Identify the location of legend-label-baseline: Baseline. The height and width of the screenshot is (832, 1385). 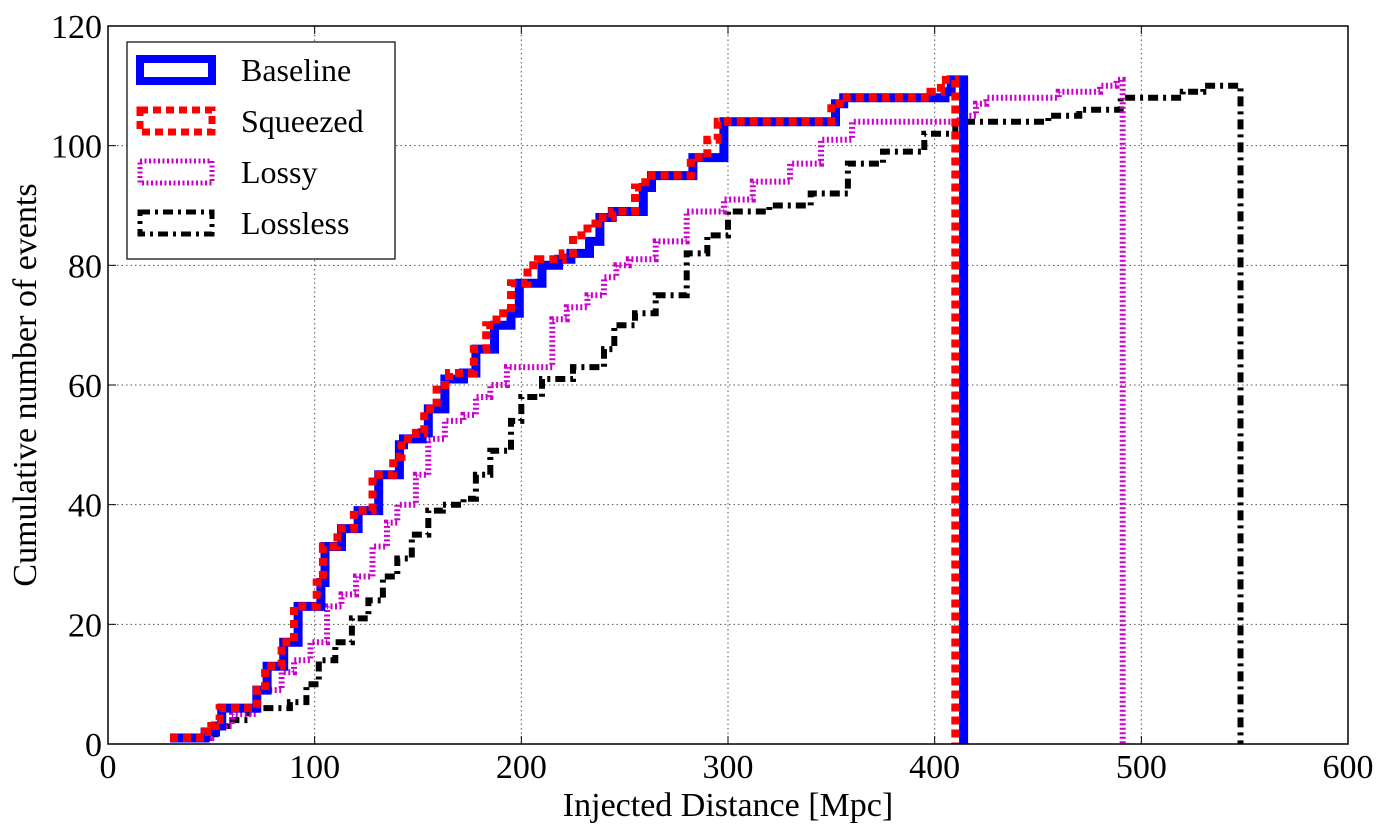
(296, 70).